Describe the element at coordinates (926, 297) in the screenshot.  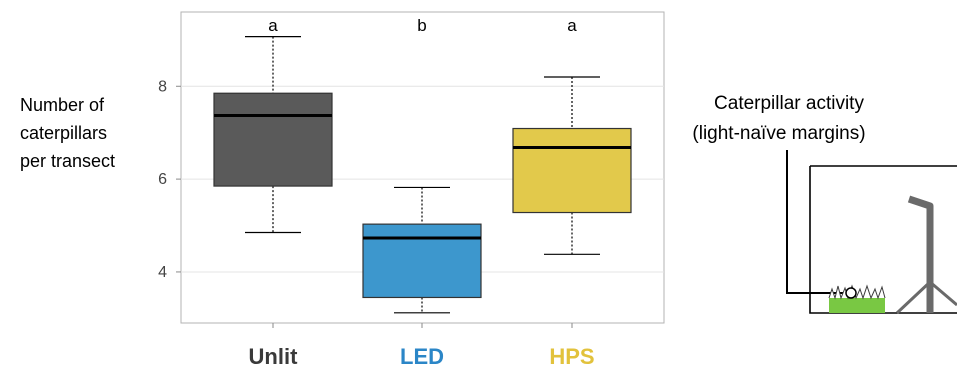
I see `lamp-tripod-icon` at that location.